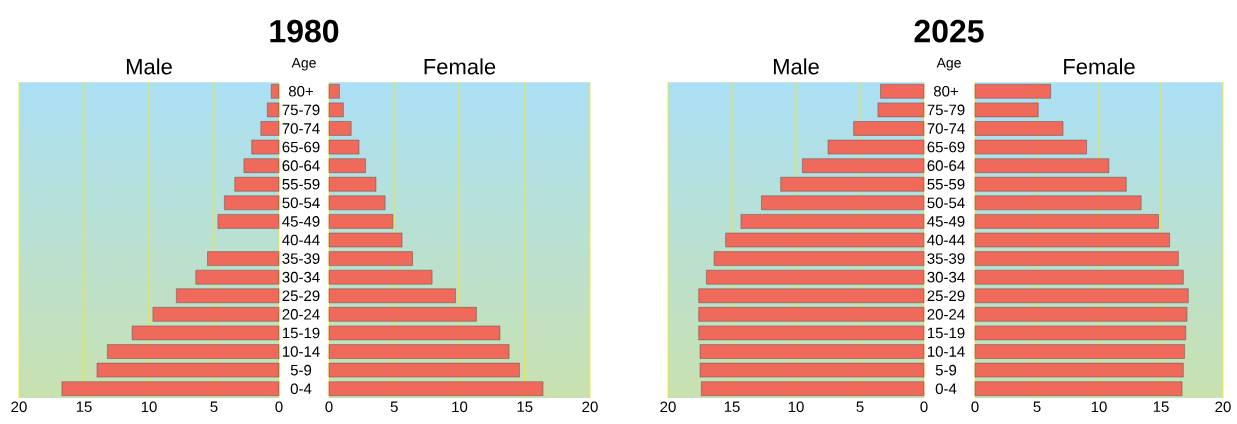 The image size is (1237, 424). Describe the element at coordinates (301, 184) in the screenshot. I see `y-tick-label: 55-59` at that location.